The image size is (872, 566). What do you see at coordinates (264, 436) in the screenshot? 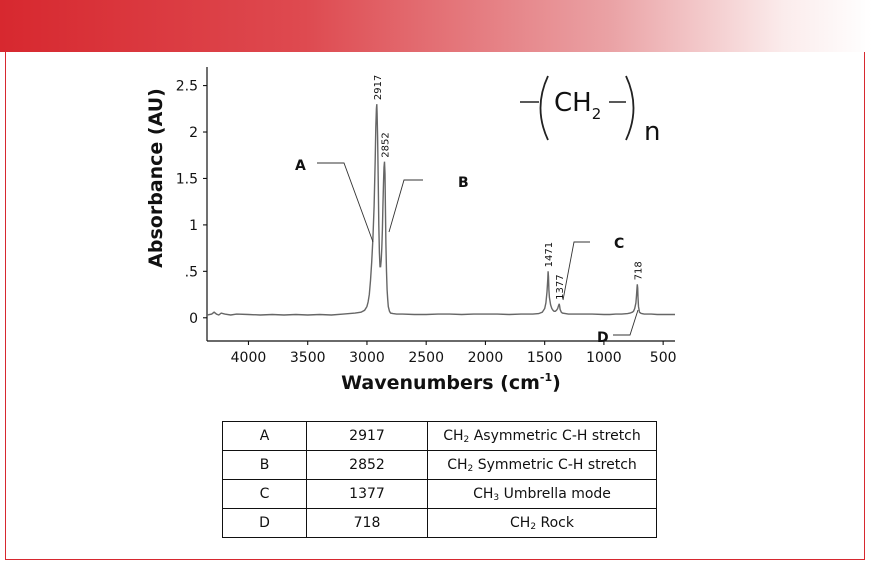
I see `peak-letter-cell: A` at bounding box center [264, 436].